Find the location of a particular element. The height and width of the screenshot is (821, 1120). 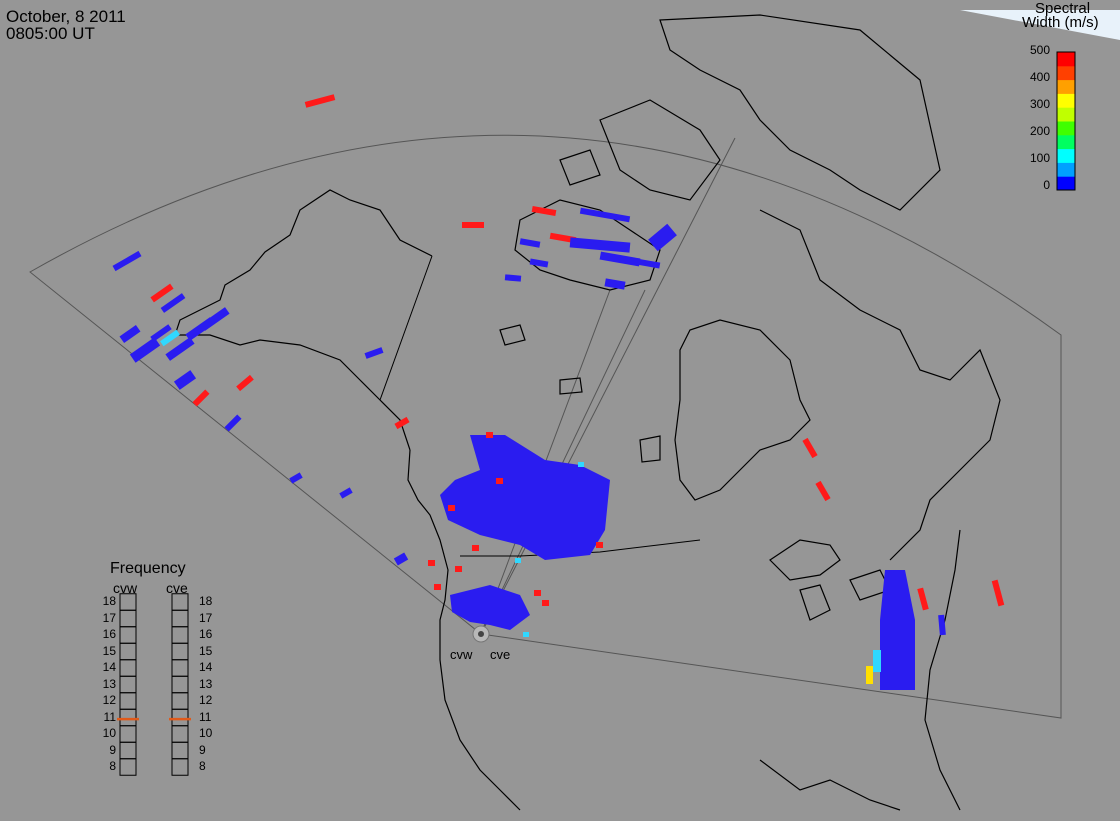

colorbar-frame is located at coordinates (1066, 121).